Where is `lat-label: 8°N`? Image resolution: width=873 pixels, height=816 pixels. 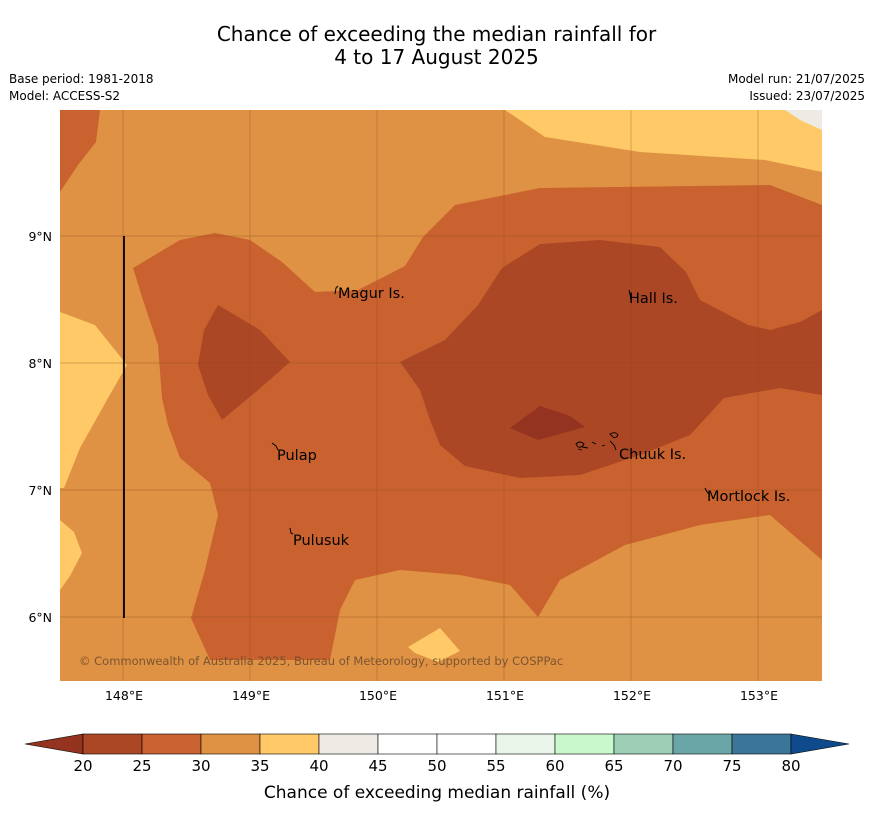
lat-label: 8°N is located at coordinates (40, 363).